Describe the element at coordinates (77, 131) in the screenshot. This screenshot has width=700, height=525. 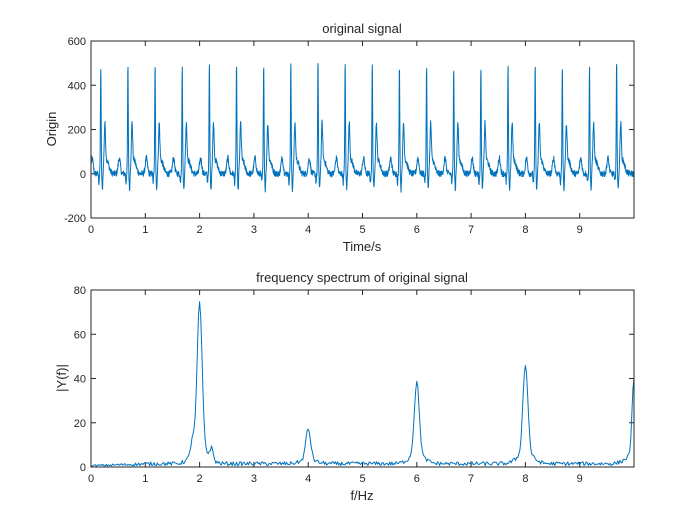
I see `y-tick-label: 200` at that location.